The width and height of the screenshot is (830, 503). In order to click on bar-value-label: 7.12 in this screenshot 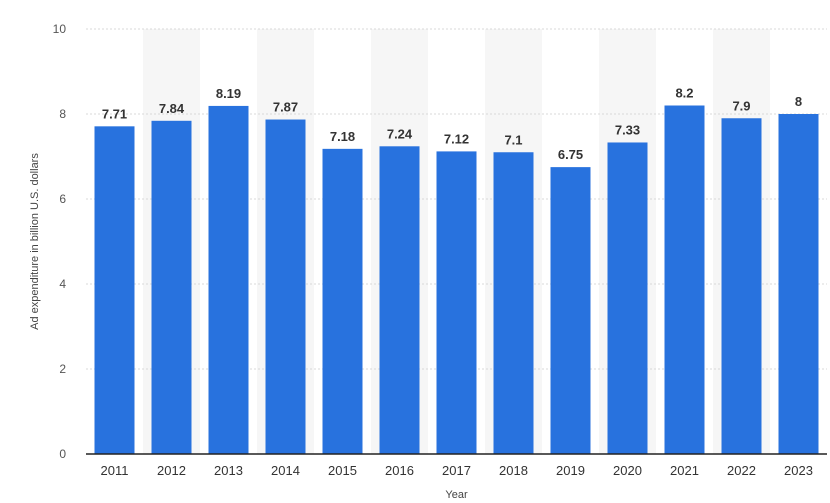, I will do `click(456, 138)`.